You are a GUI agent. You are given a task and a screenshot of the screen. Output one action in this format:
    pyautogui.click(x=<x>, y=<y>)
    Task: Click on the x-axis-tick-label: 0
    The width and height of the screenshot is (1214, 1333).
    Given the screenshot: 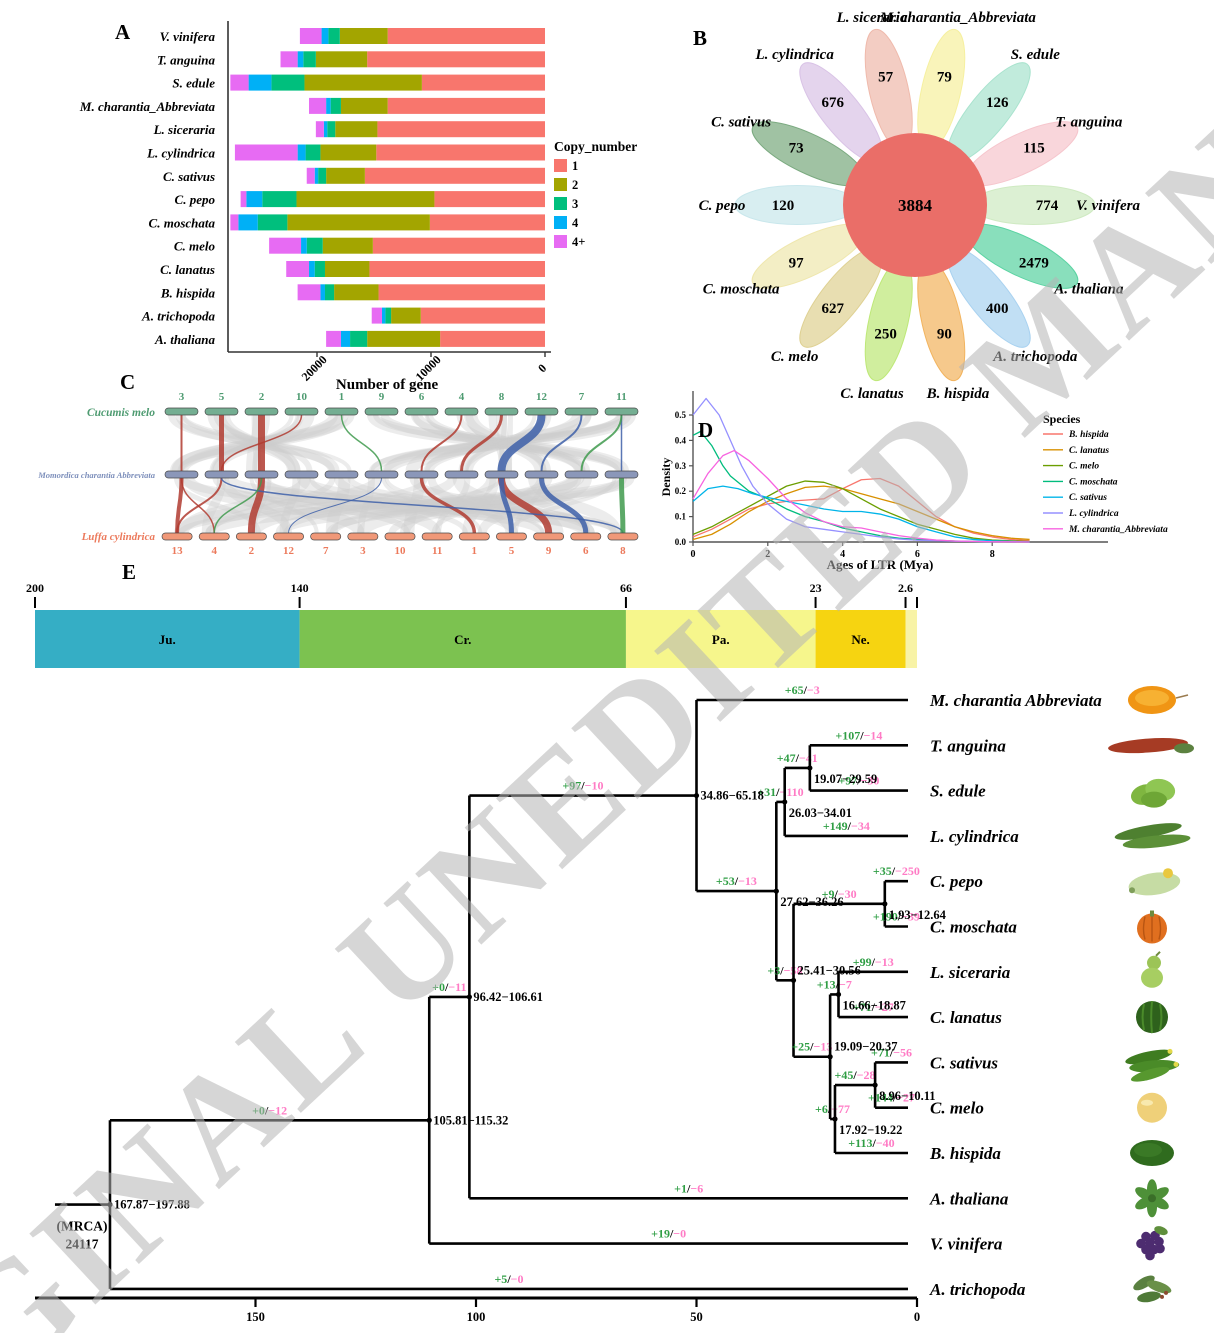 What is the action you would take?
    pyautogui.click(x=542, y=368)
    